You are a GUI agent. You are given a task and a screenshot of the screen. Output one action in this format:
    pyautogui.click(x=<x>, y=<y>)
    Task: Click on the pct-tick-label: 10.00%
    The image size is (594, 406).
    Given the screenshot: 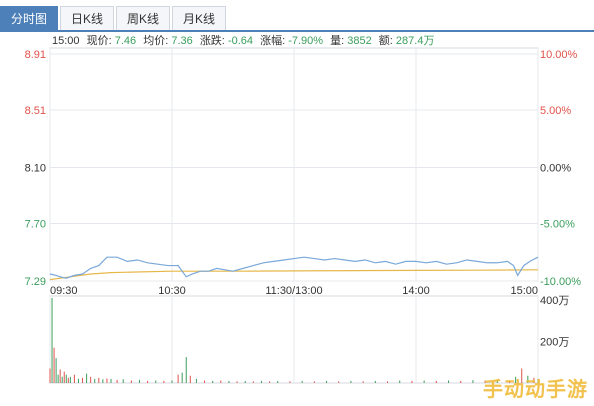 What is the action you would take?
    pyautogui.click(x=559, y=55)
    